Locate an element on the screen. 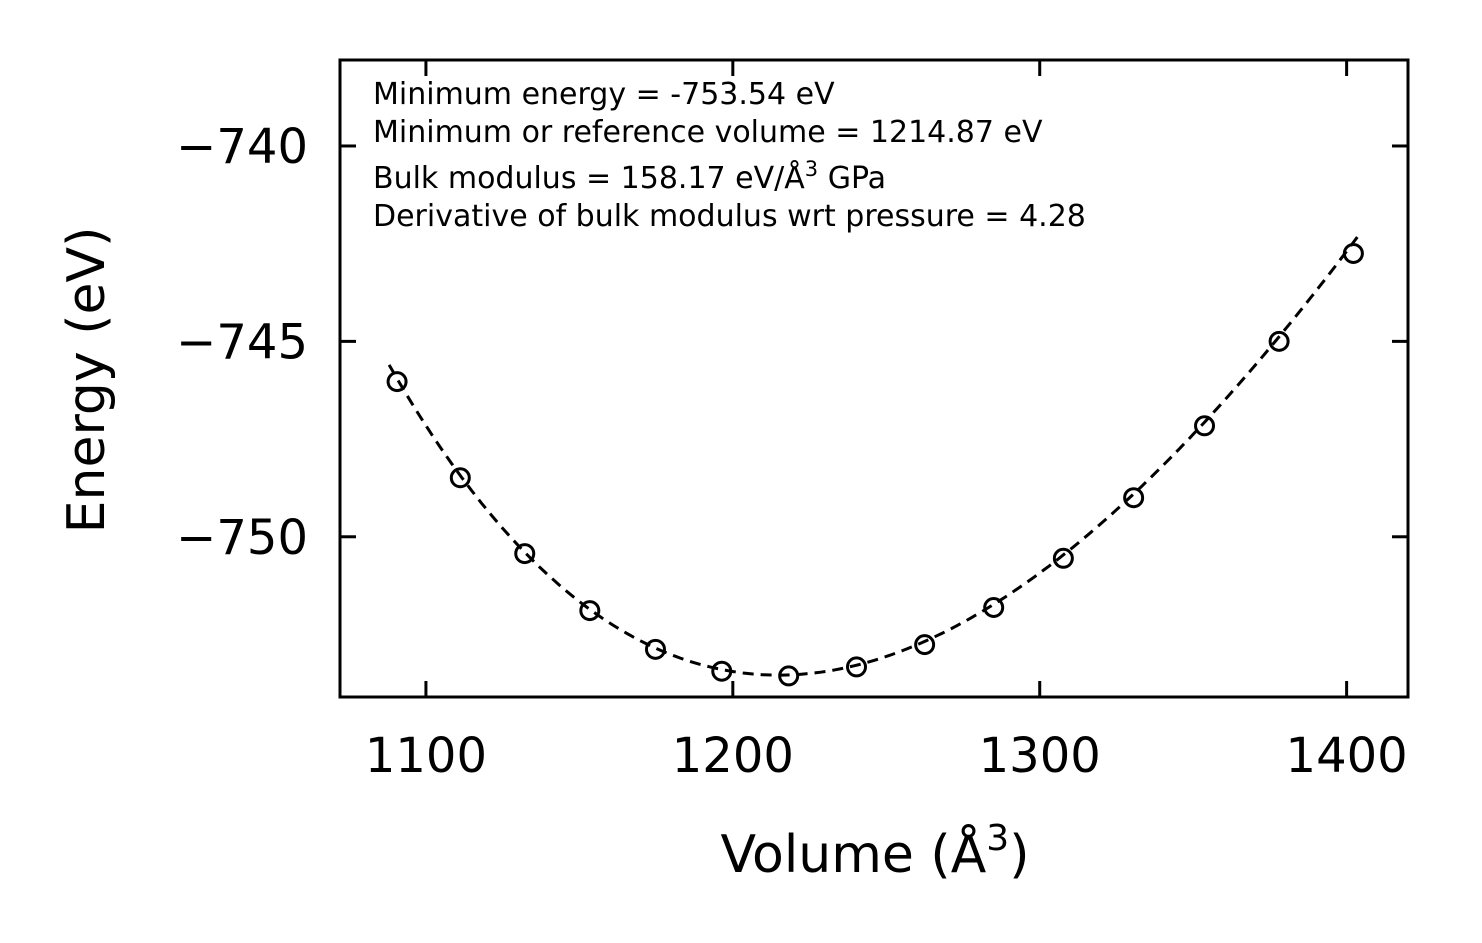 The image size is (1482, 943). y-tick-label: −750 is located at coordinates (242, 538).